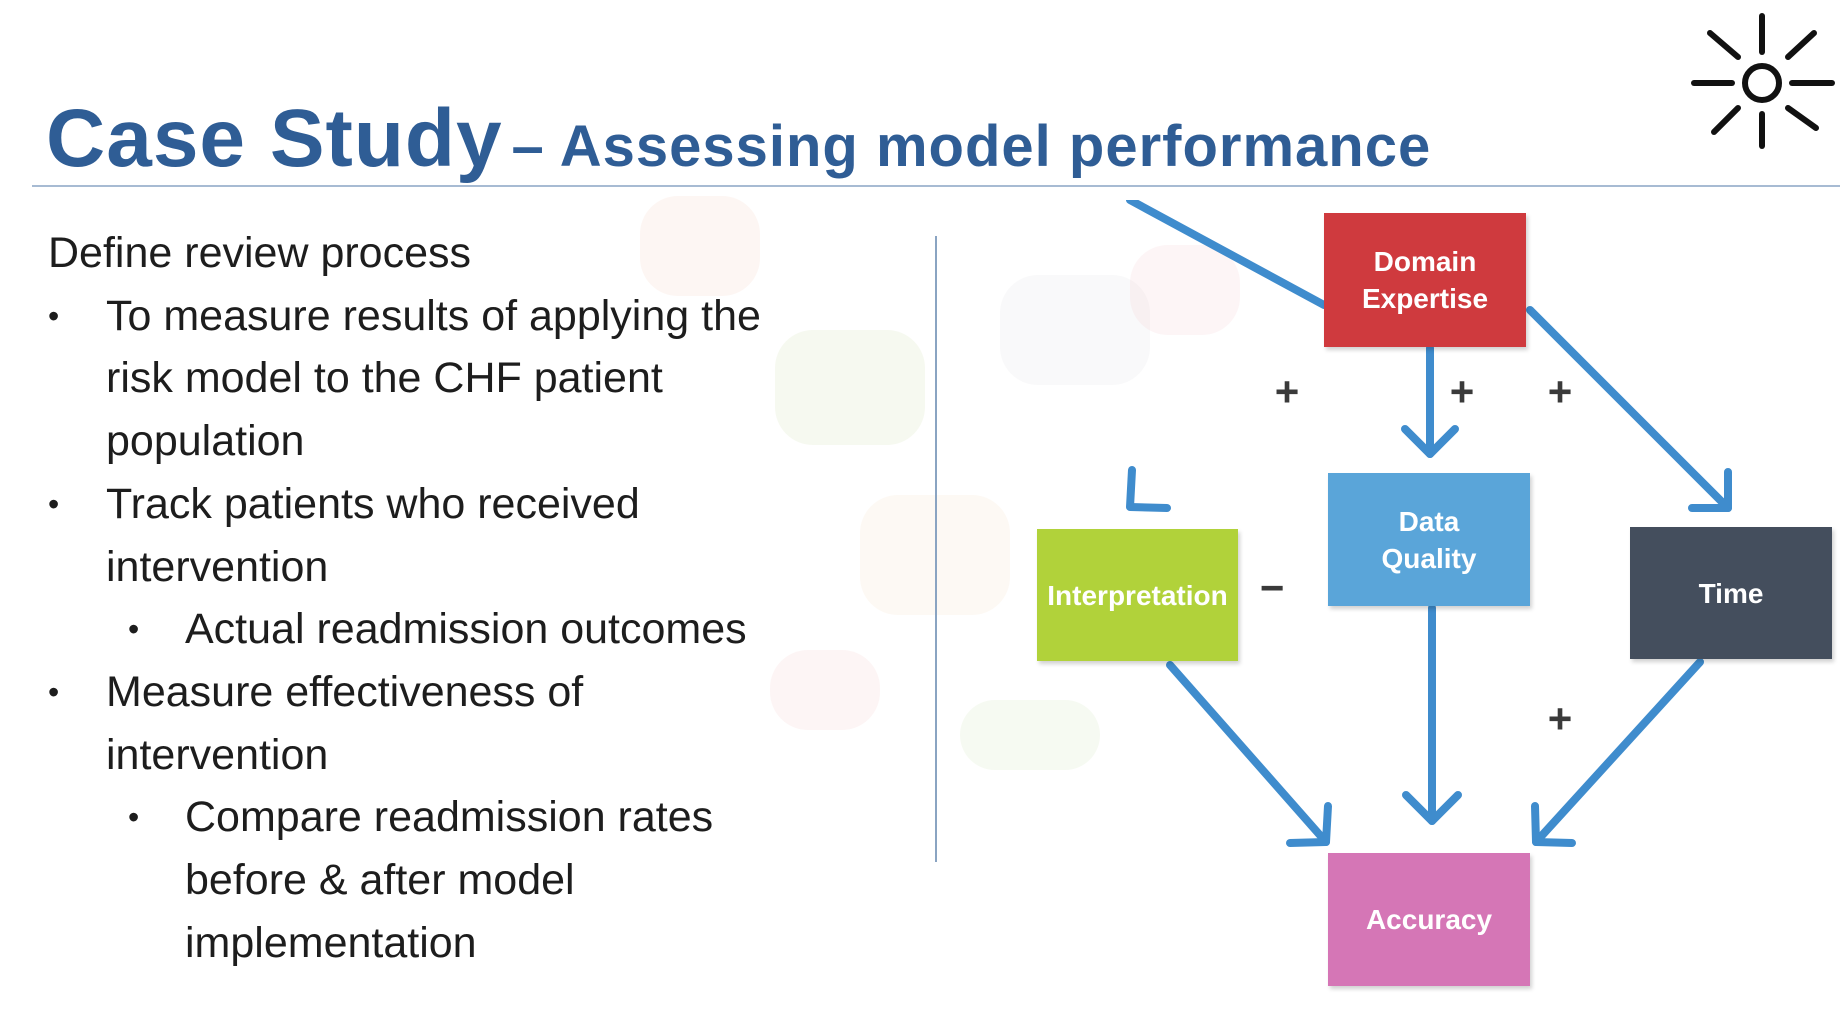  What do you see at coordinates (260, 253) in the screenshot?
I see `heading-text: Define review process` at bounding box center [260, 253].